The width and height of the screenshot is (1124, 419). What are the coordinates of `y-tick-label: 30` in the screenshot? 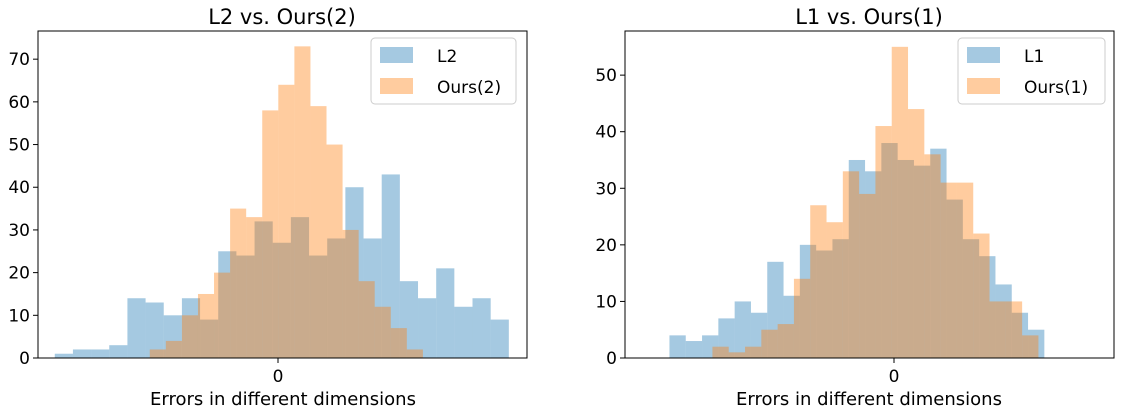 It's located at (606, 189).